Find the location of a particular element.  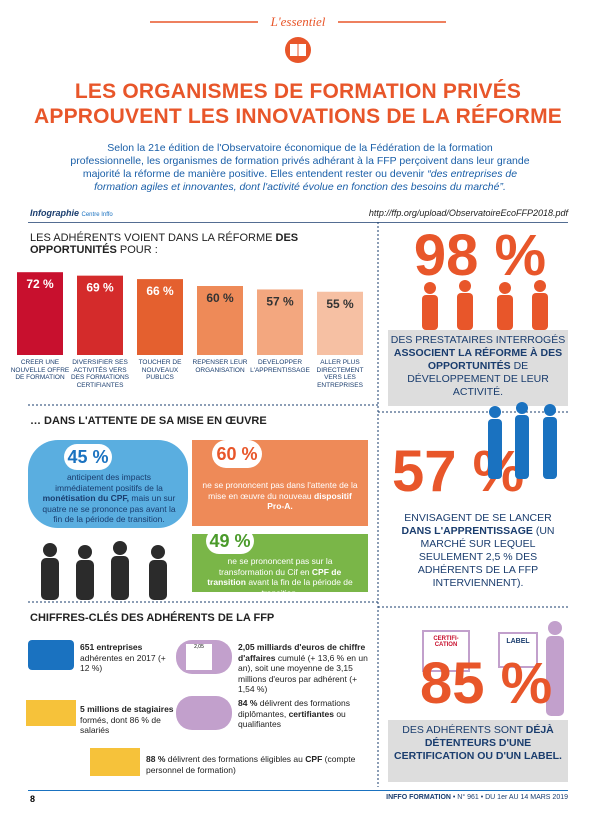

header-label: L'essentiel is located at coordinates (298, 21).